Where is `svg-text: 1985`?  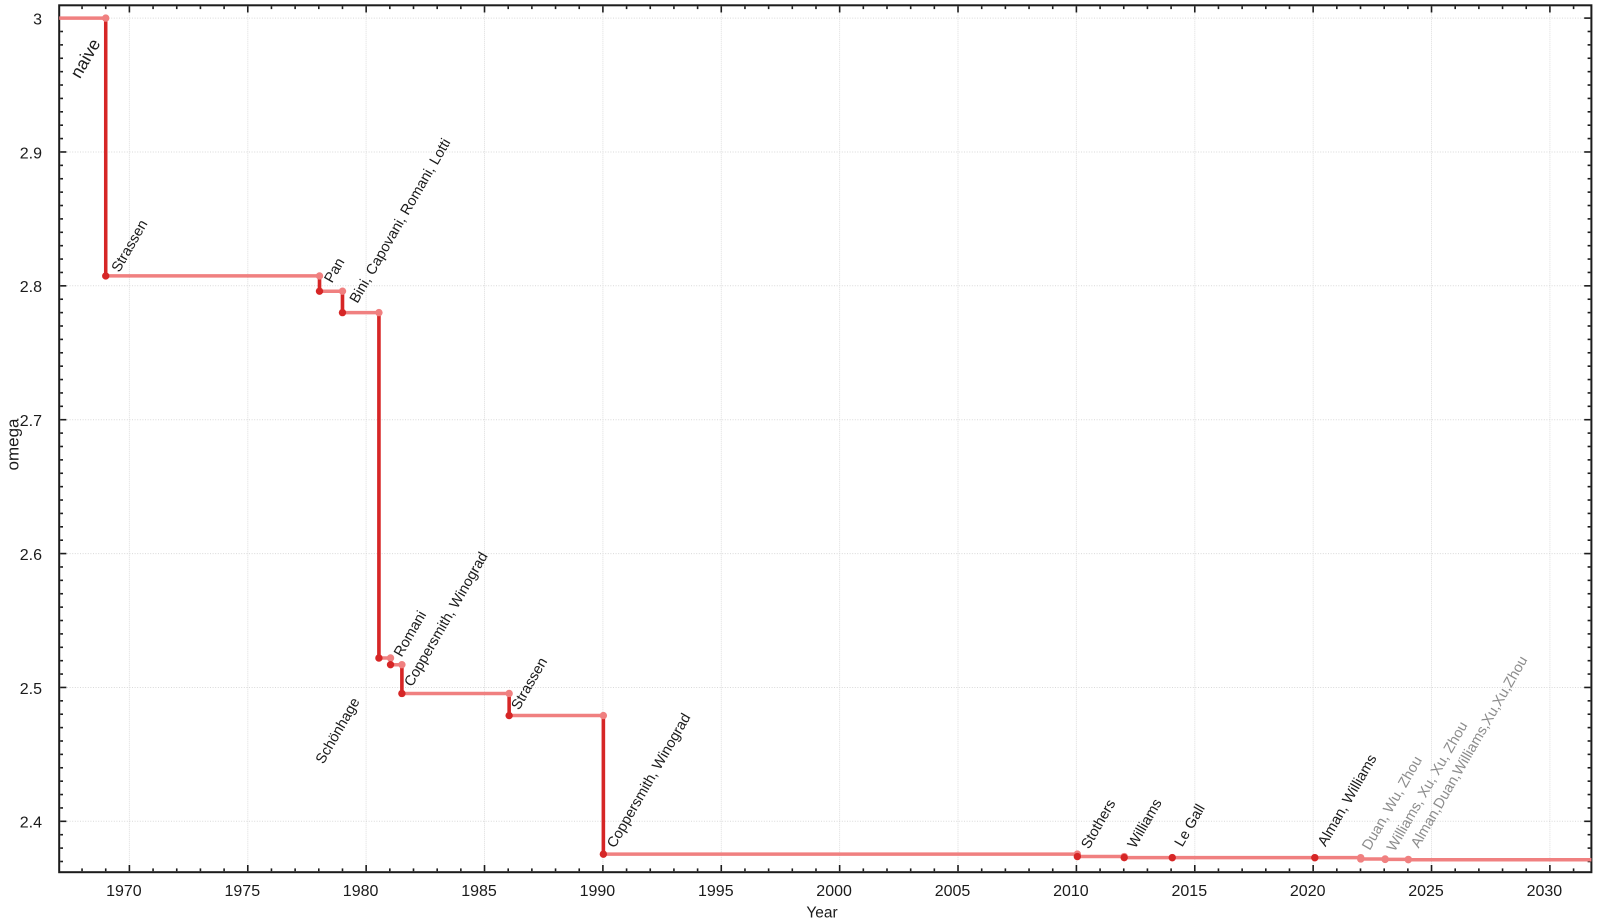 svg-text: 1985 is located at coordinates (479, 891).